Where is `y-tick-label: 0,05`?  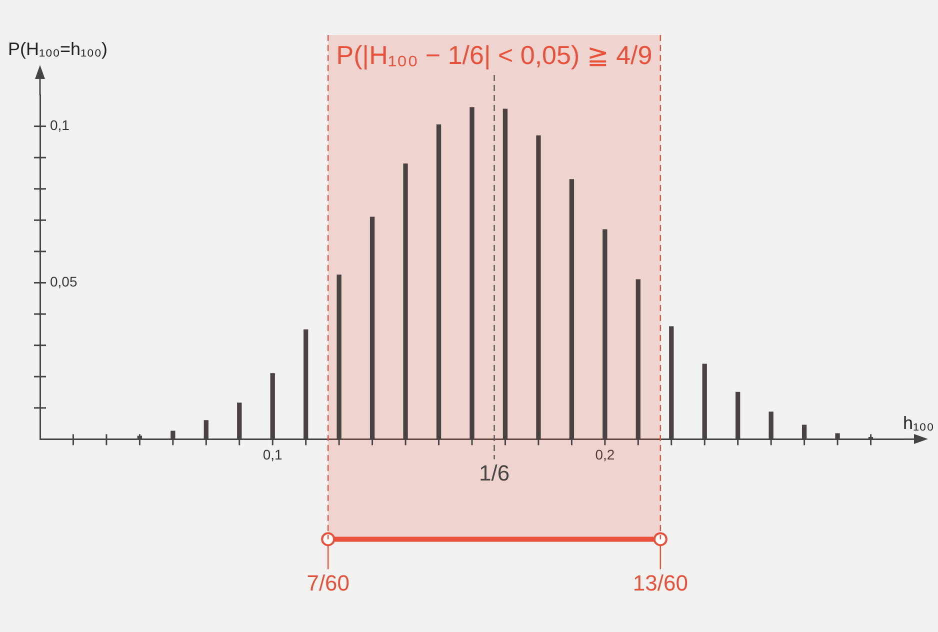 y-tick-label: 0,05 is located at coordinates (64, 282).